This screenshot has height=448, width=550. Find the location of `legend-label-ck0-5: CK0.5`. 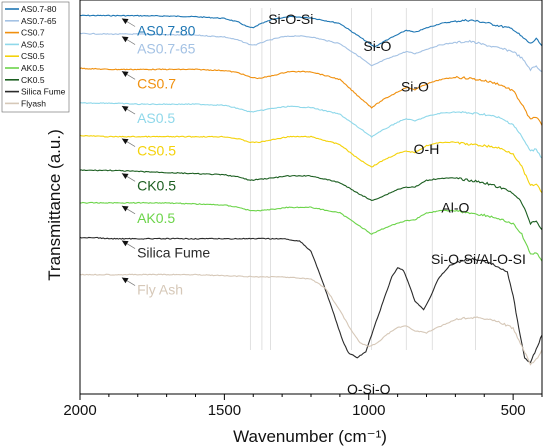

legend-label-ck0-5: CK0.5 is located at coordinates (33, 80).